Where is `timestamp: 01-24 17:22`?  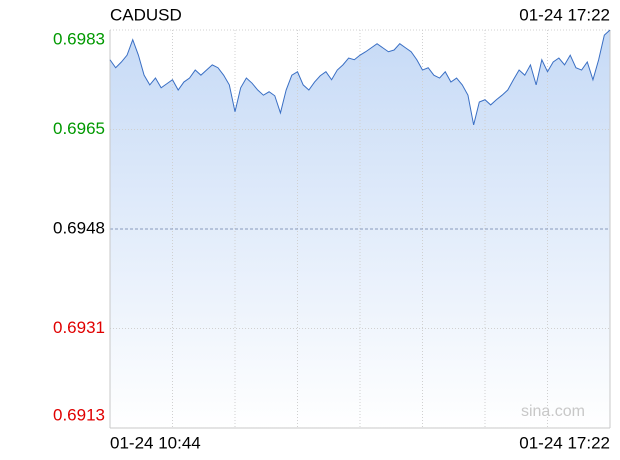
timestamp: 01-24 17:22 is located at coordinates (564, 14).